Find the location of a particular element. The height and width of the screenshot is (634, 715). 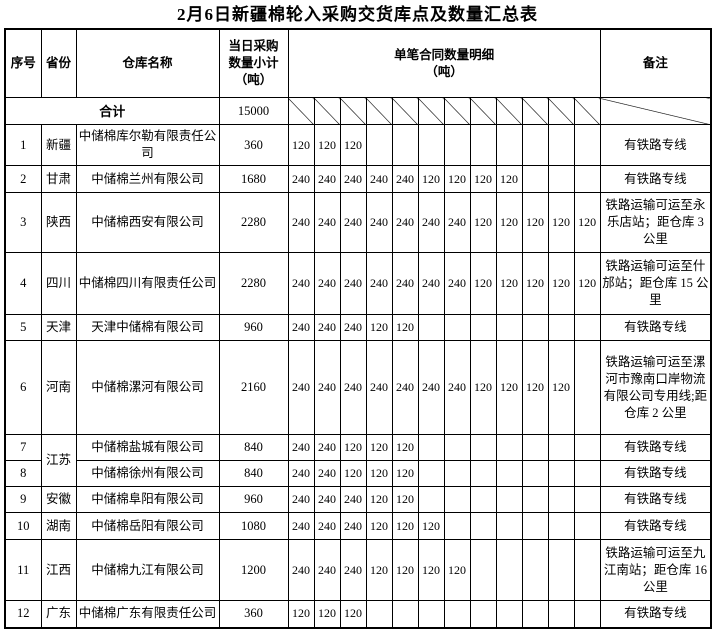

subtotal-cell: 2160 is located at coordinates (253, 387).